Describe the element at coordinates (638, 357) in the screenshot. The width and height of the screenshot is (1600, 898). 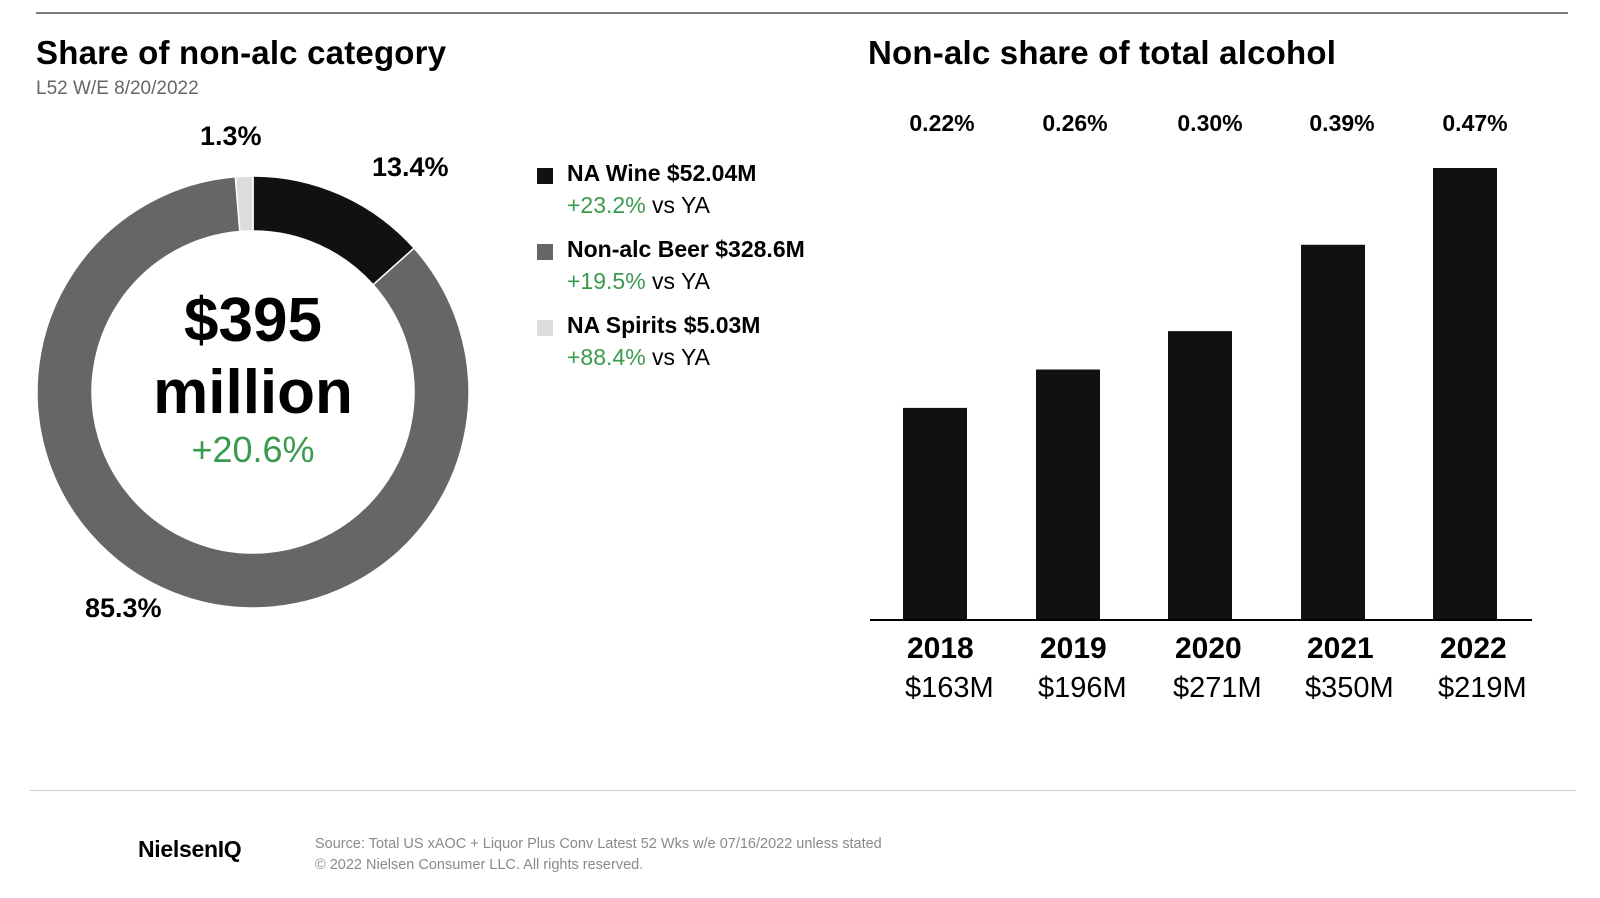
I see `legend-change: +88.4% vs YA` at that location.